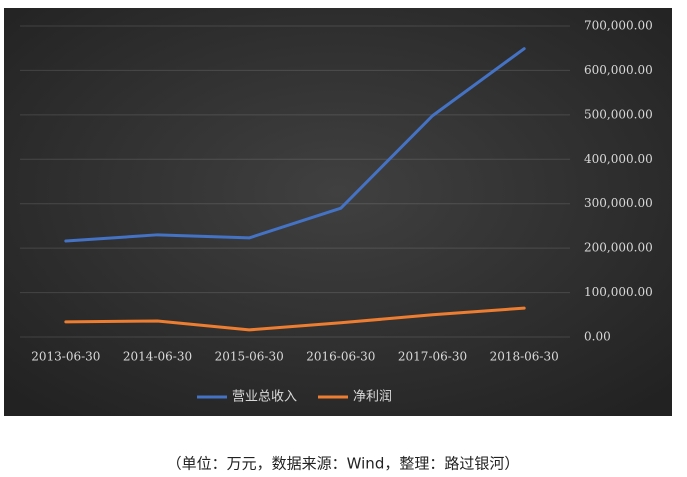 This screenshot has width=687, height=477. What do you see at coordinates (432, 357) in the screenshot?
I see `x-tick-label: 2017-06-30` at bounding box center [432, 357].